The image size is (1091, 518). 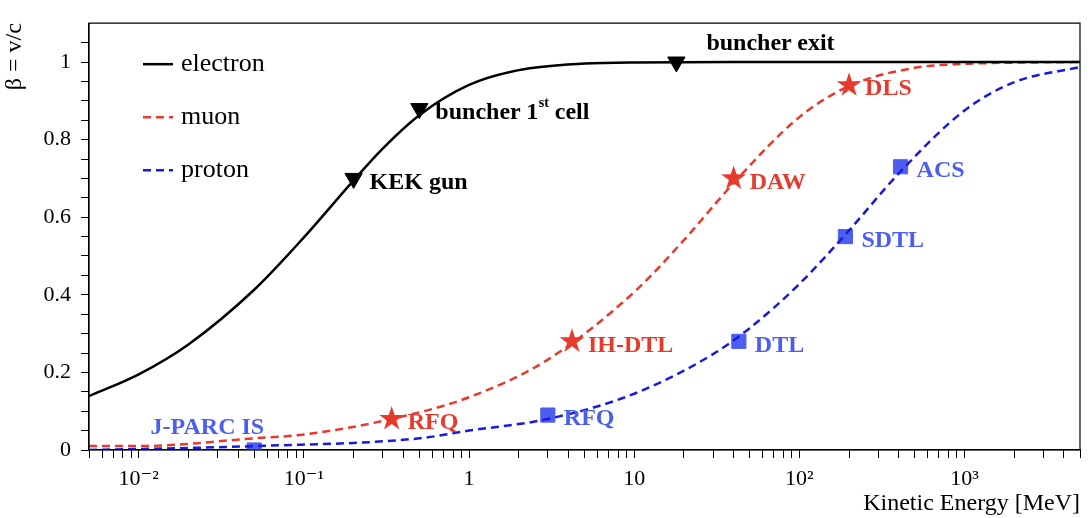 What do you see at coordinates (215, 169) in the screenshot?
I see `legend-label: proton` at bounding box center [215, 169].